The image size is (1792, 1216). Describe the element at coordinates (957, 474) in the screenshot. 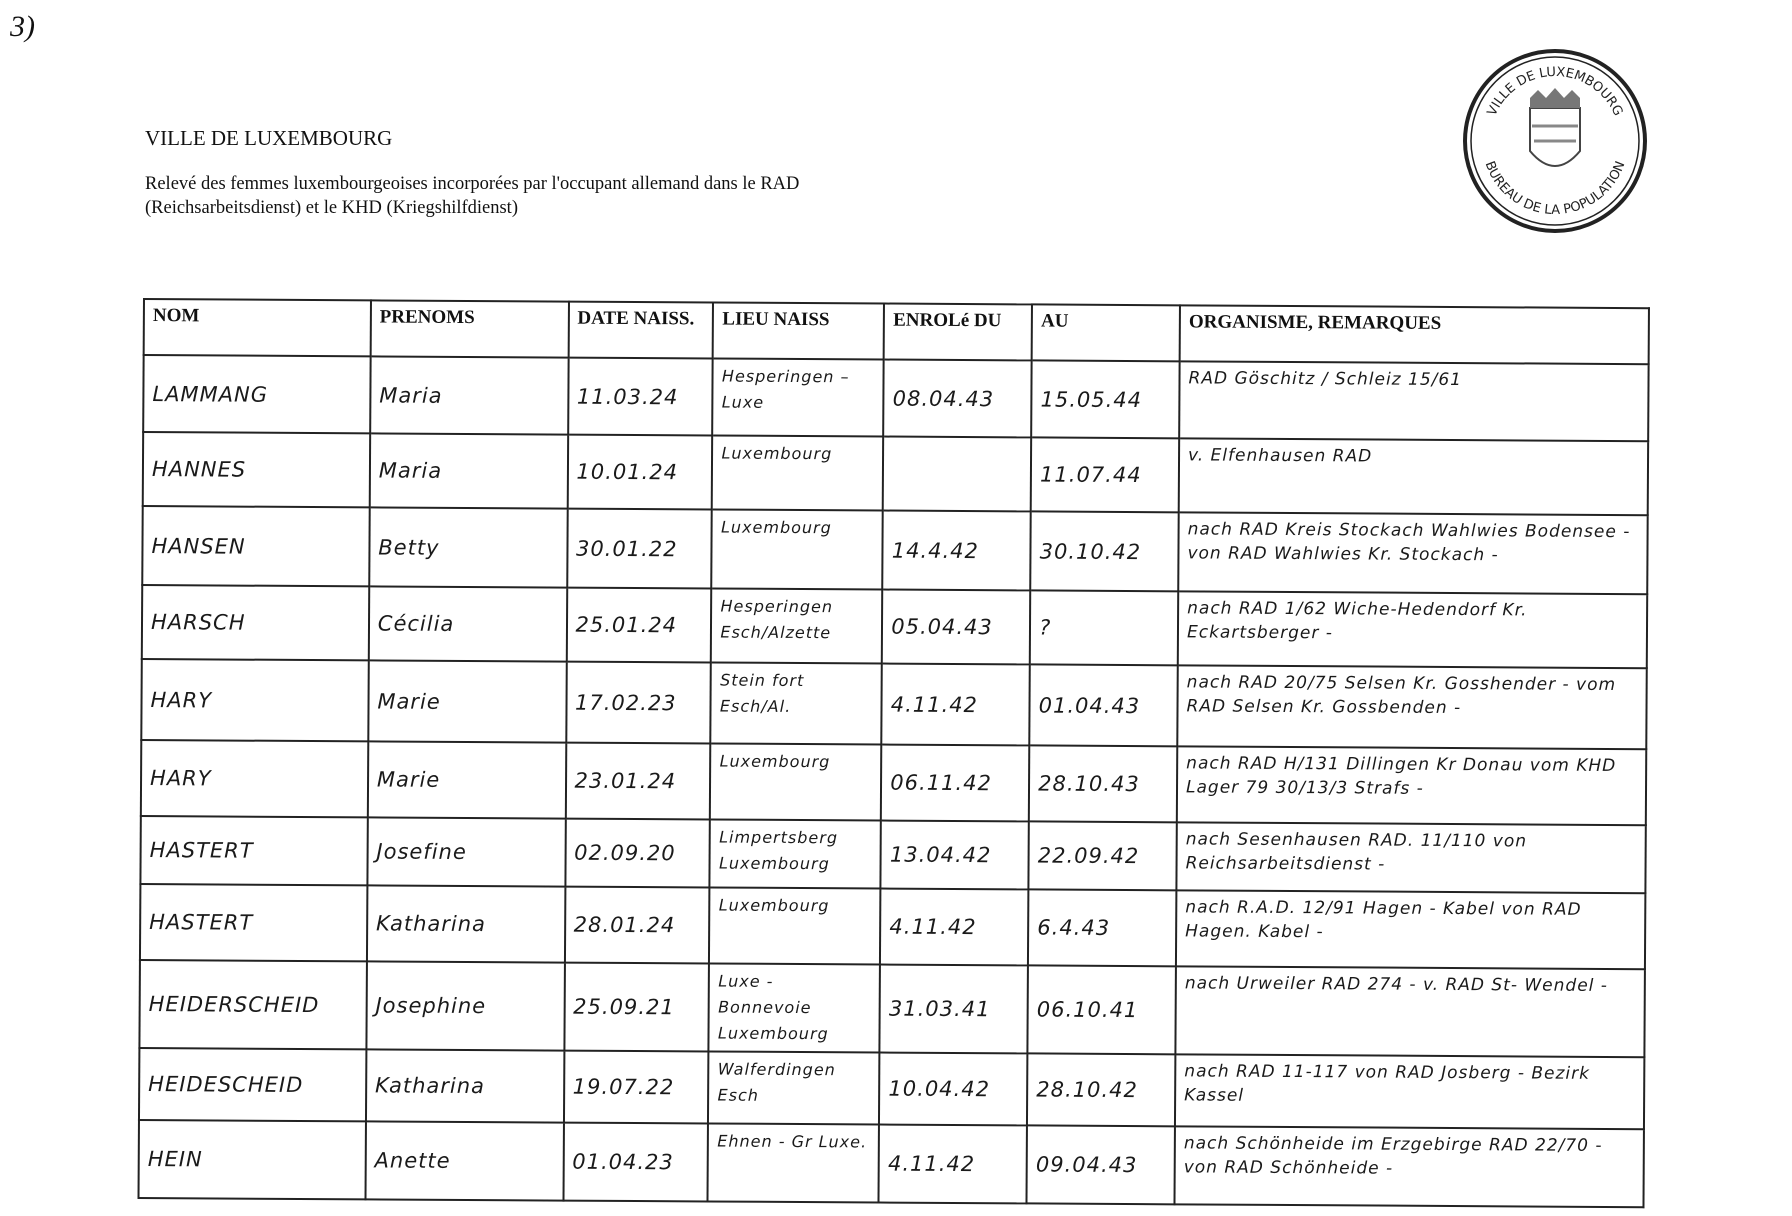

I see `cell-du` at that location.